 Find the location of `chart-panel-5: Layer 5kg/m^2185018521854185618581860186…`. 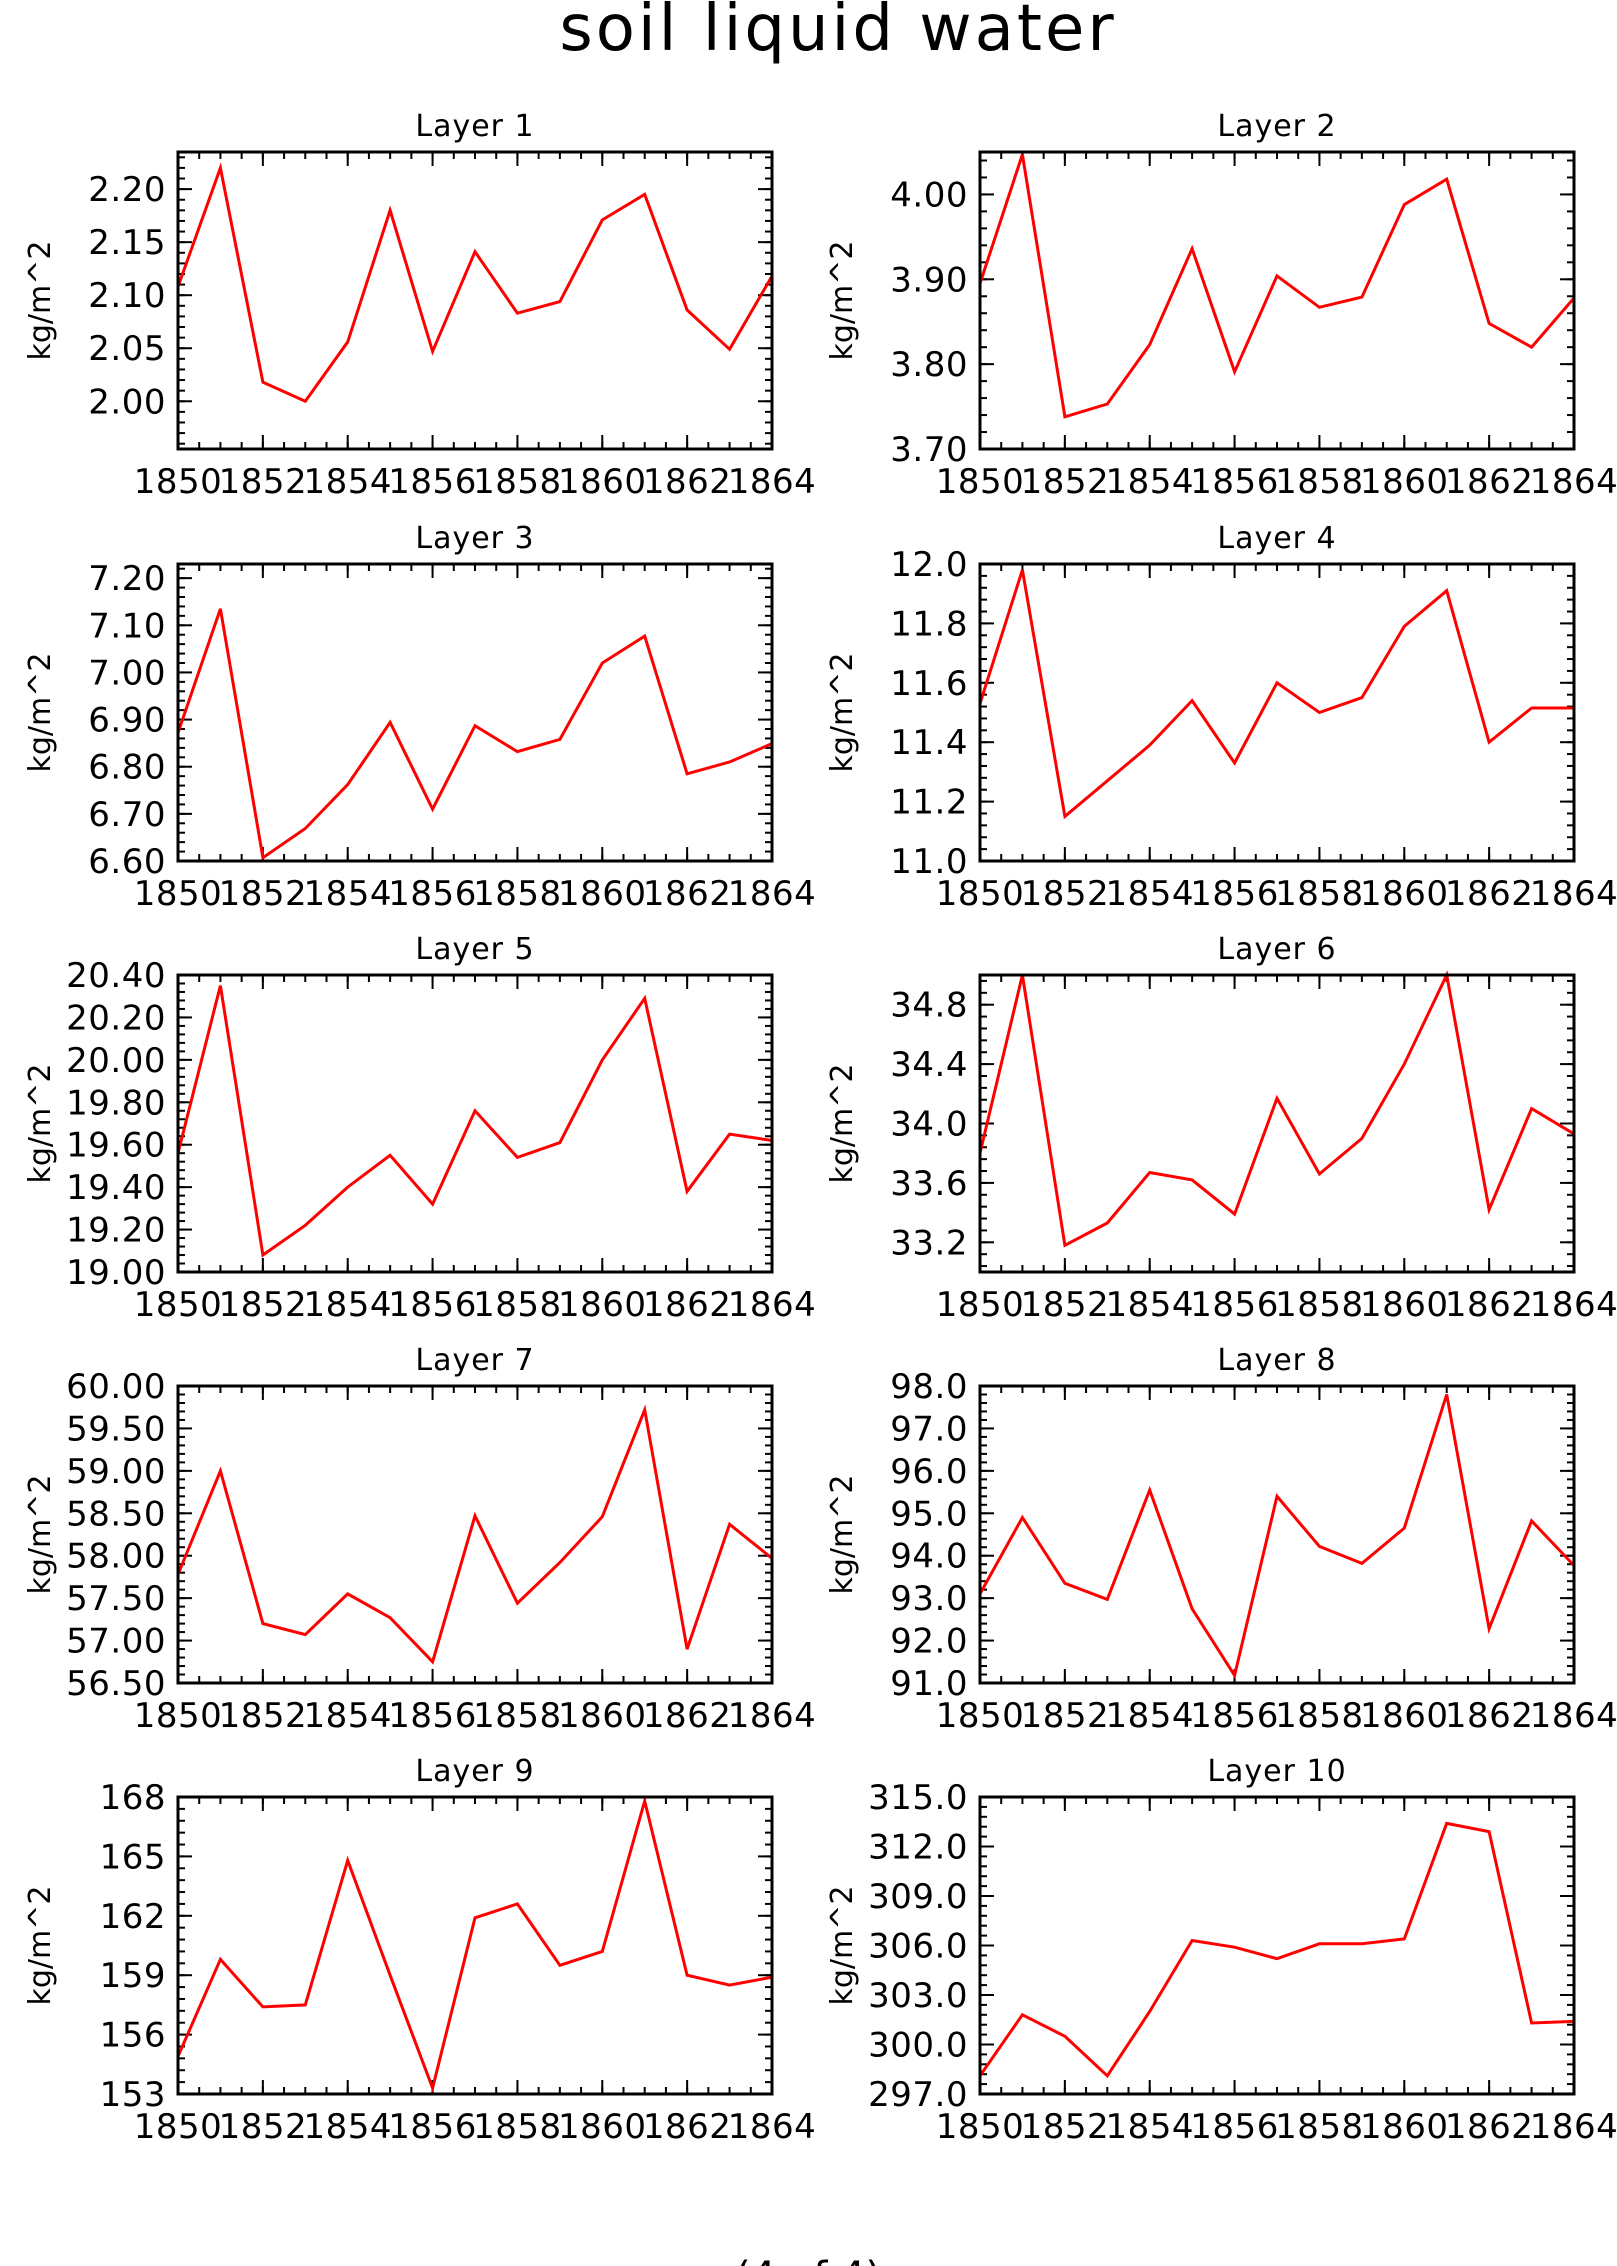

chart-panel-5: Layer 5kg/m^2185018521854185618581860186… is located at coordinates (419, 1128).